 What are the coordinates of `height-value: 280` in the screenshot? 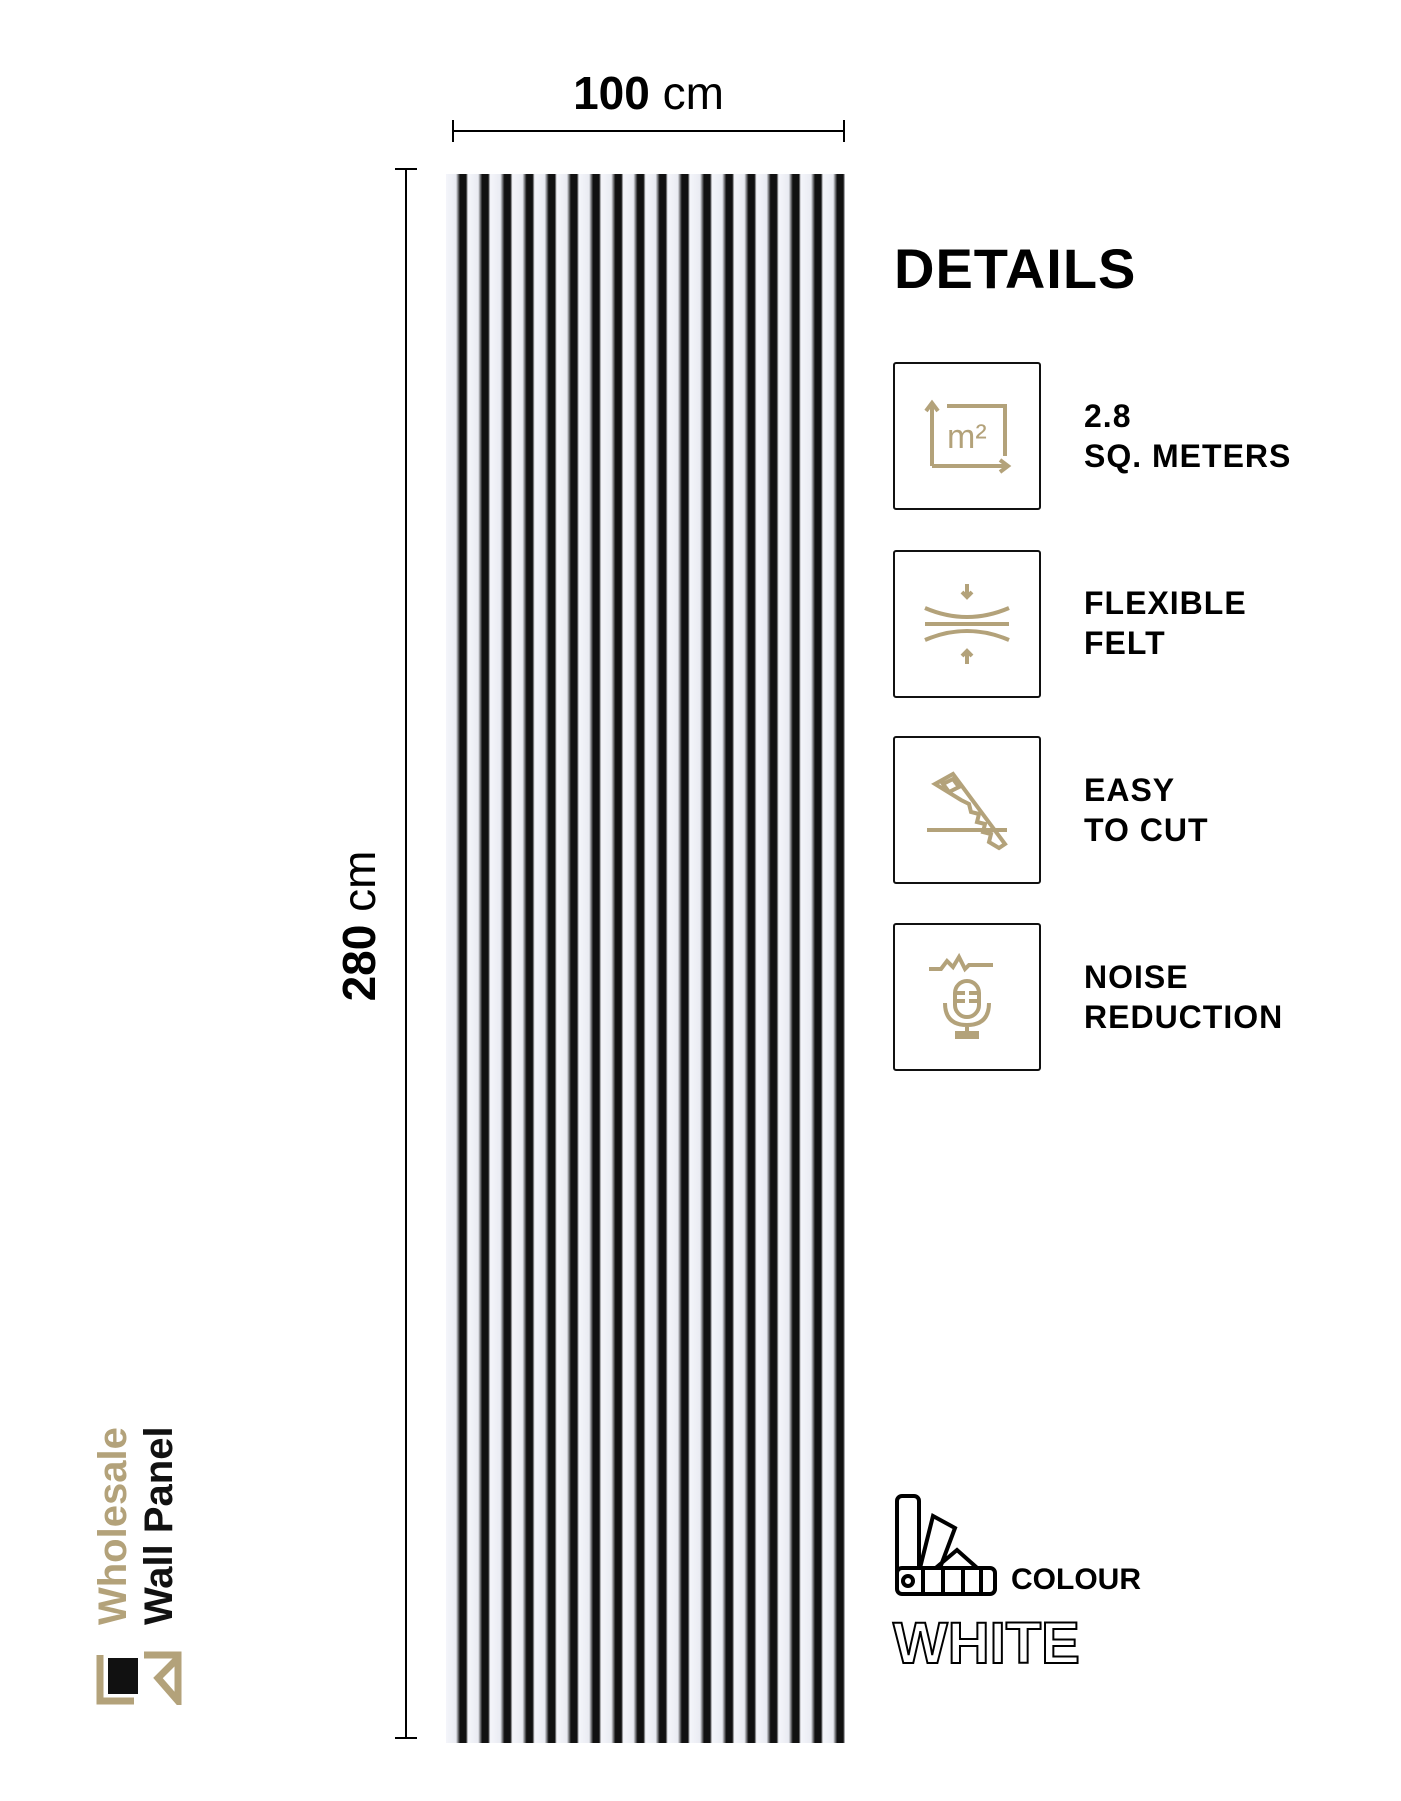 It's located at (359, 963).